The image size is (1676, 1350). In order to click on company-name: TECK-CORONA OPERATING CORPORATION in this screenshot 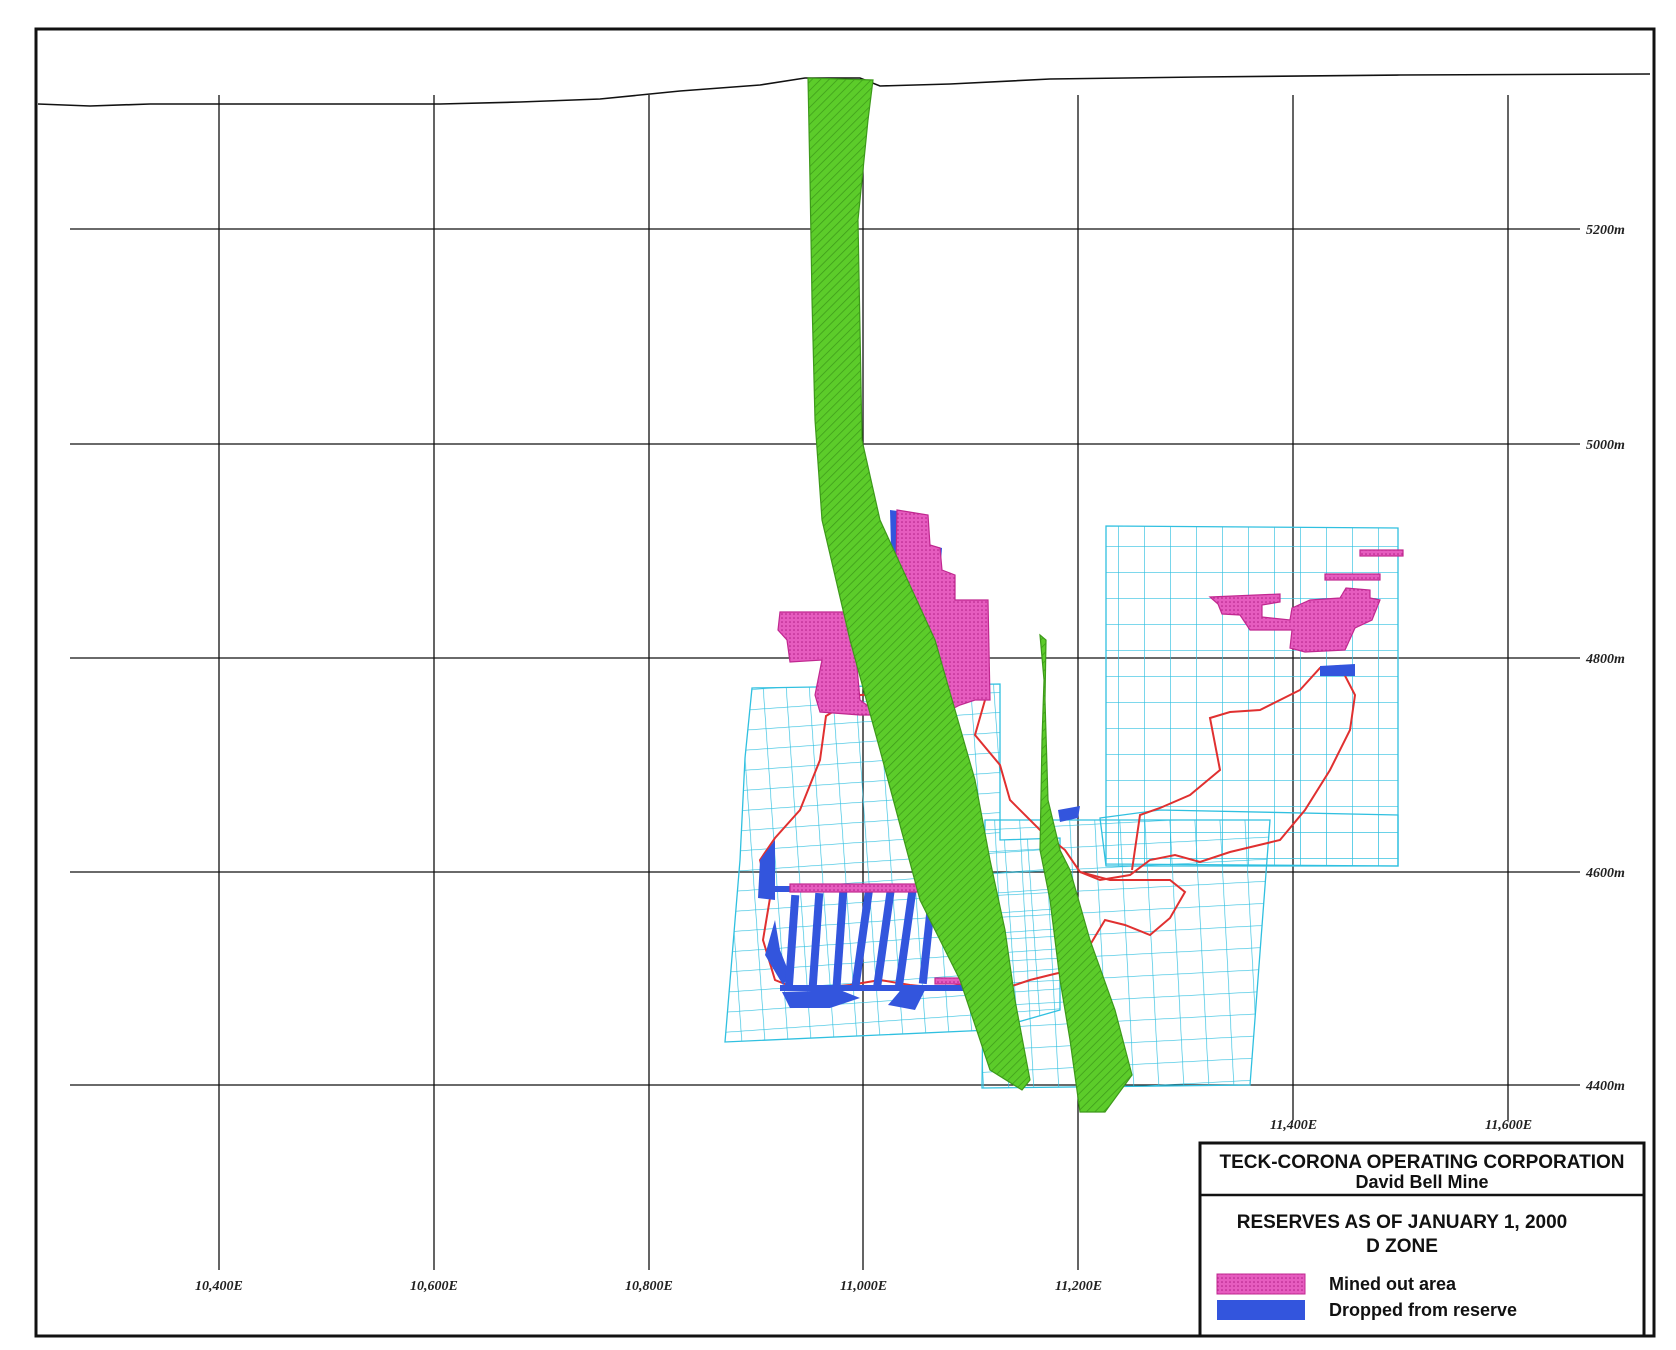, I will do `click(1422, 1162)`.